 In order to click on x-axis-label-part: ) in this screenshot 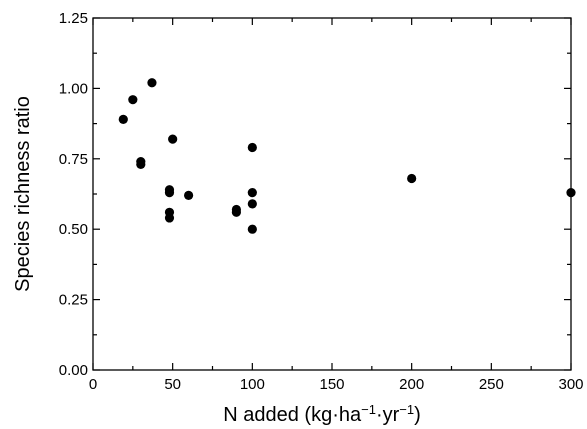, I will do `click(417, 415)`.